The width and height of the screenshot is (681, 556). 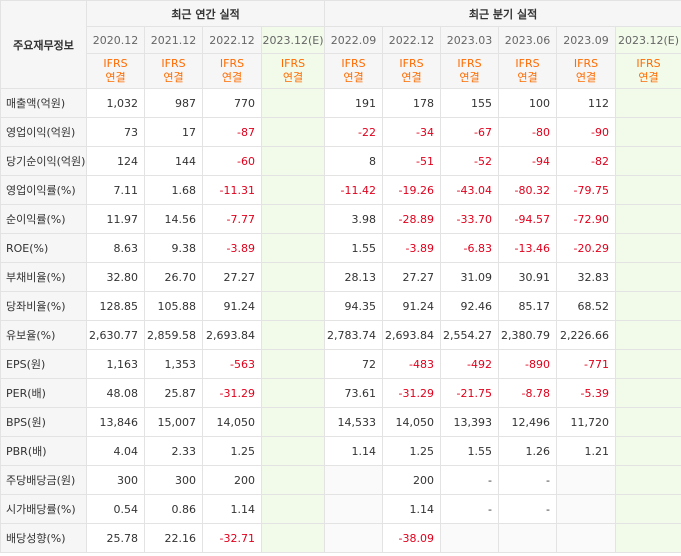 I want to click on table-cell: -87, so click(x=232, y=132).